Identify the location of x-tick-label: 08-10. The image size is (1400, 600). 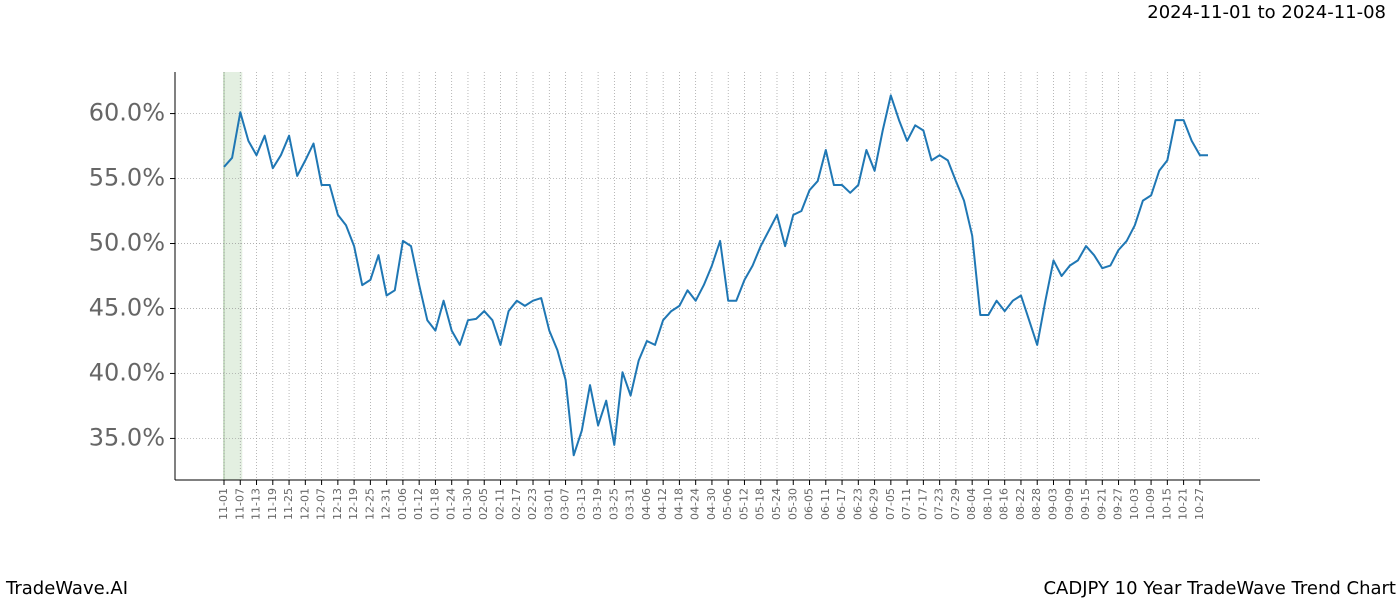
(987, 504).